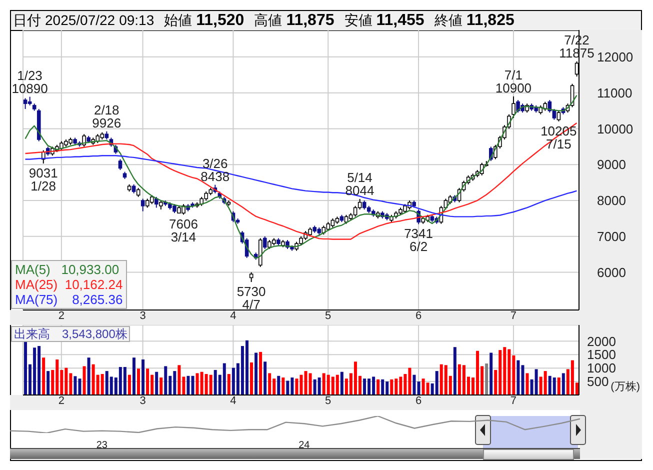 Image resolution: width=653 pixels, height=470 pixels. What do you see at coordinates (611, 272) in the screenshot?
I see `y-tick-label: 6000` at bounding box center [611, 272].